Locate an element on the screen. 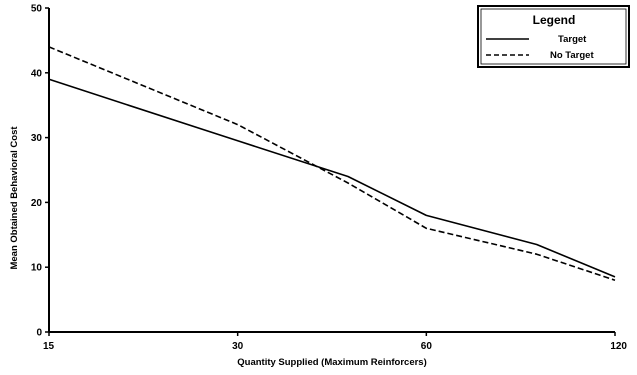 The height and width of the screenshot is (375, 637). legend-title: Legend is located at coordinates (554, 20).